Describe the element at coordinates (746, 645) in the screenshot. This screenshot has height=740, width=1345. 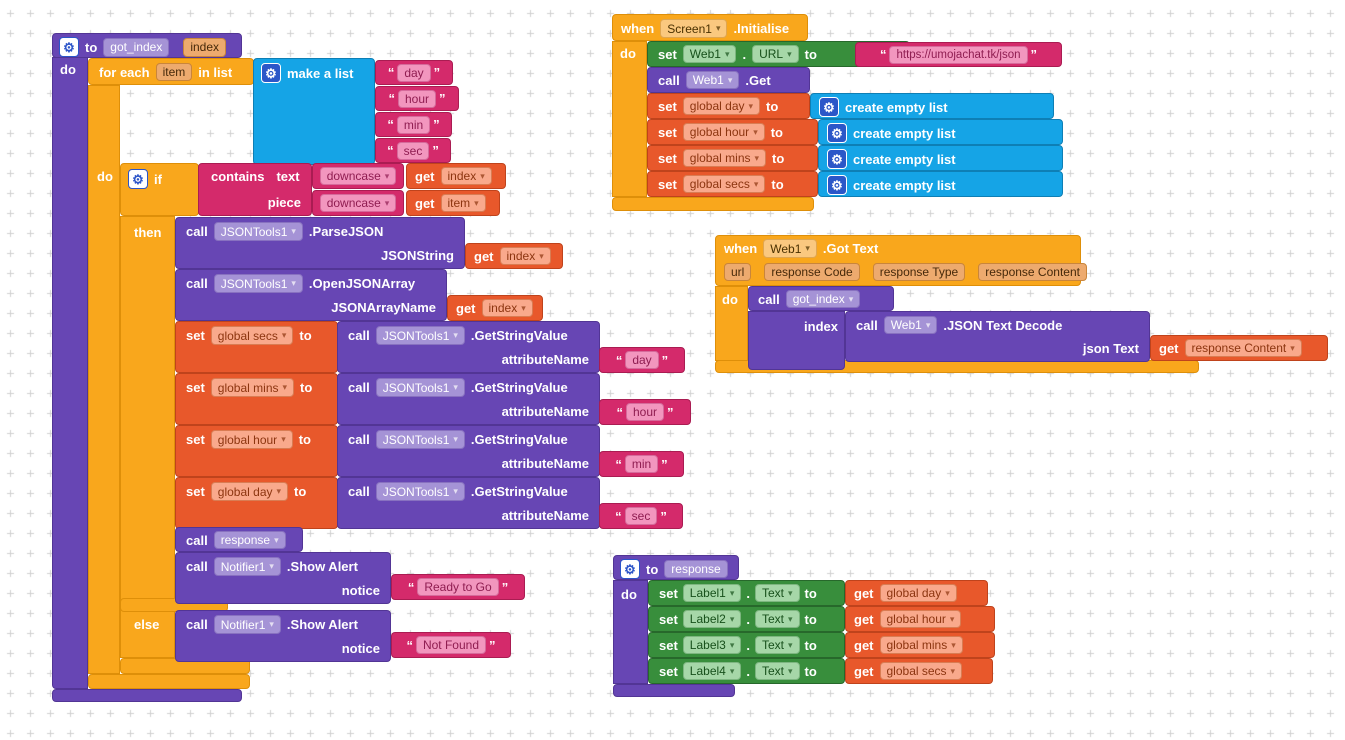
I see `set-label3-text-block: set Label3 . Text to` at that location.